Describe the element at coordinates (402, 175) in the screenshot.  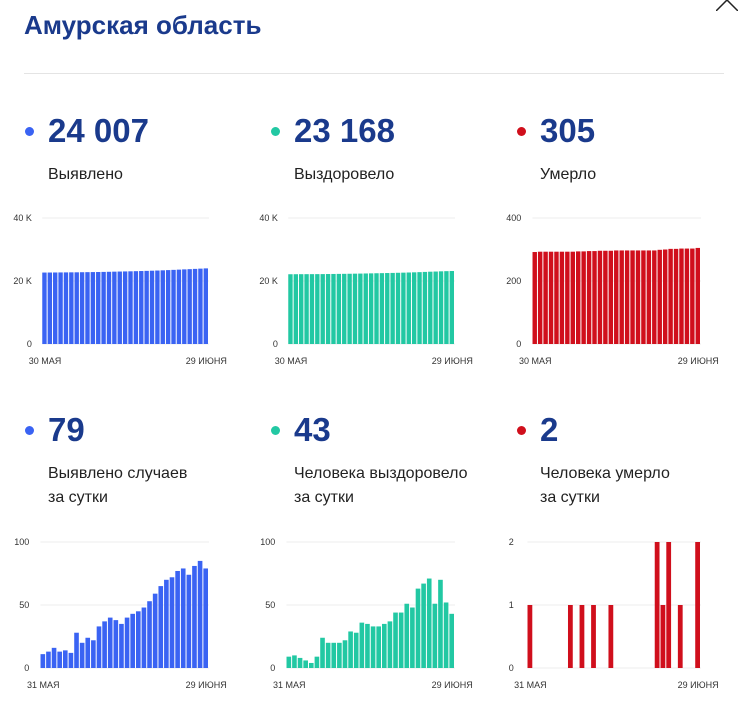
I see `stat-label: Выздоровело` at that location.